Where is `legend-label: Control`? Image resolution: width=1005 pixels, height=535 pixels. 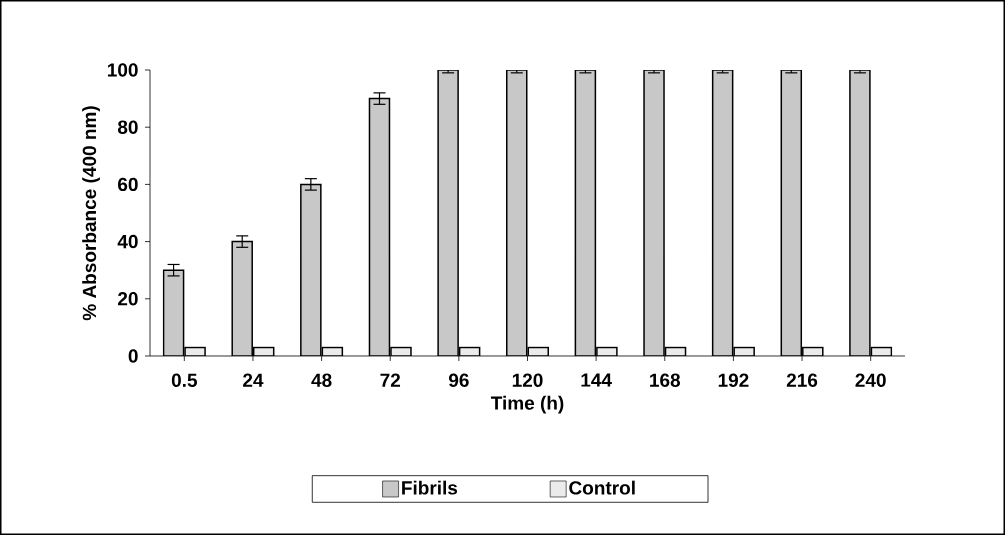 legend-label: Control is located at coordinates (602, 487).